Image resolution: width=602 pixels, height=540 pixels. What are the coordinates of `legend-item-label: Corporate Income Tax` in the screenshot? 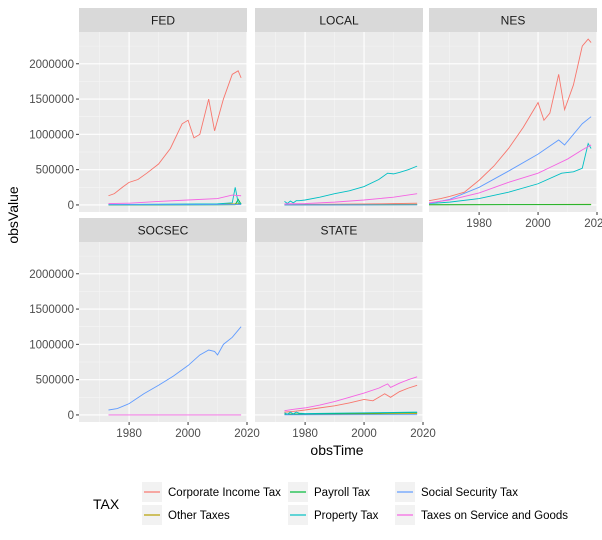 It's located at (224, 493).